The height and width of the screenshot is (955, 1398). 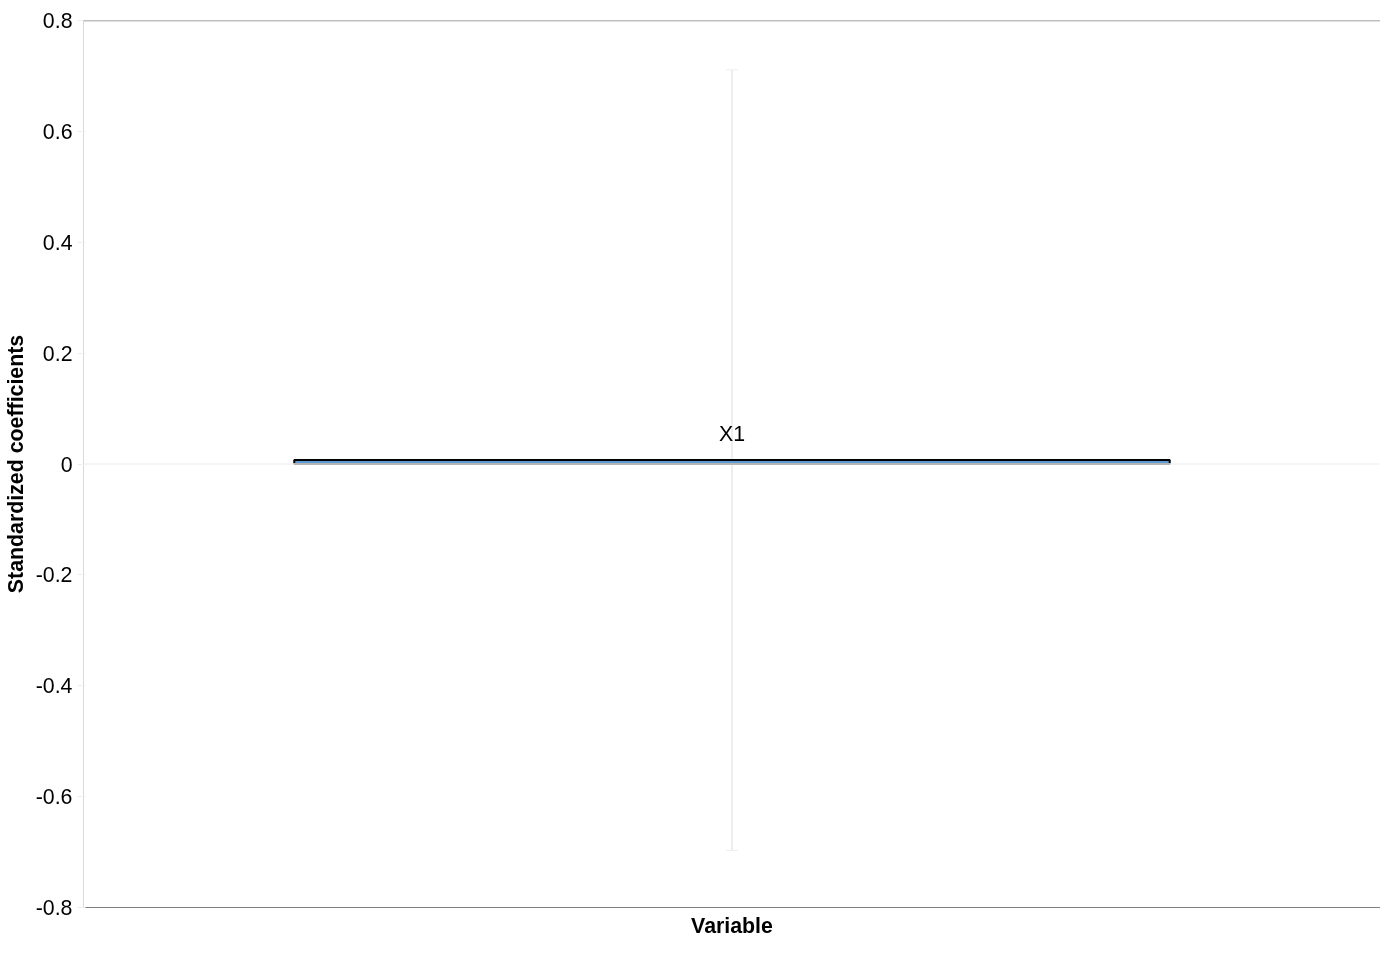 What do you see at coordinates (54, 575) in the screenshot?
I see `y-tick-label: -0.2` at bounding box center [54, 575].